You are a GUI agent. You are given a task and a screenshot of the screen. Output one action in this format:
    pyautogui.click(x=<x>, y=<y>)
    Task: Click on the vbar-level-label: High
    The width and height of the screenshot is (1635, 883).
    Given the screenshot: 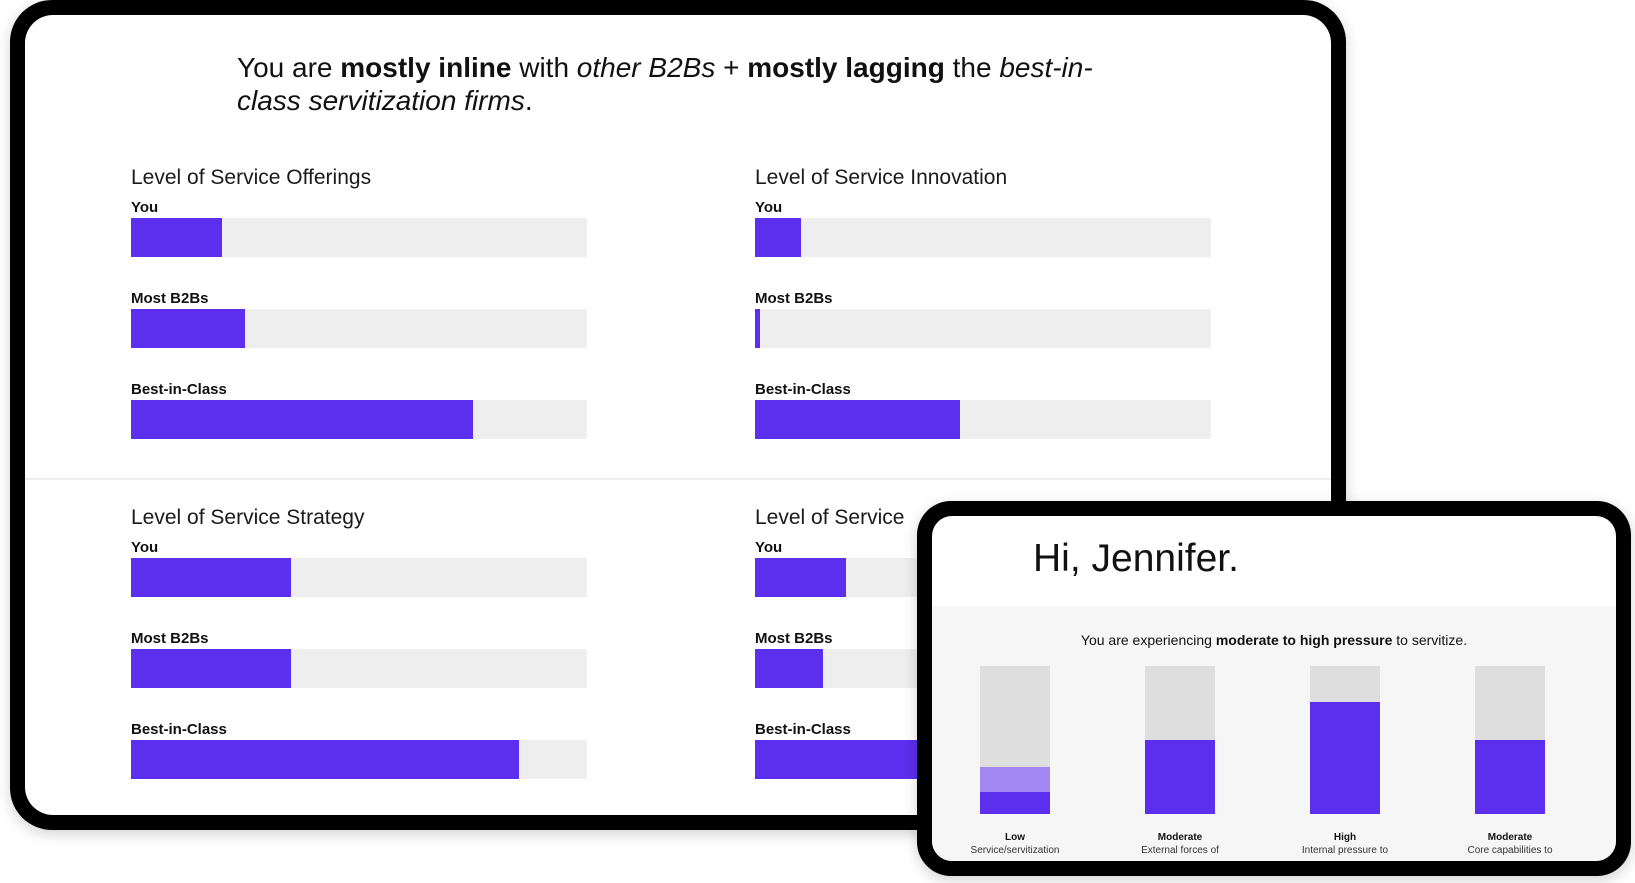 What is the action you would take?
    pyautogui.click(x=1345, y=837)
    